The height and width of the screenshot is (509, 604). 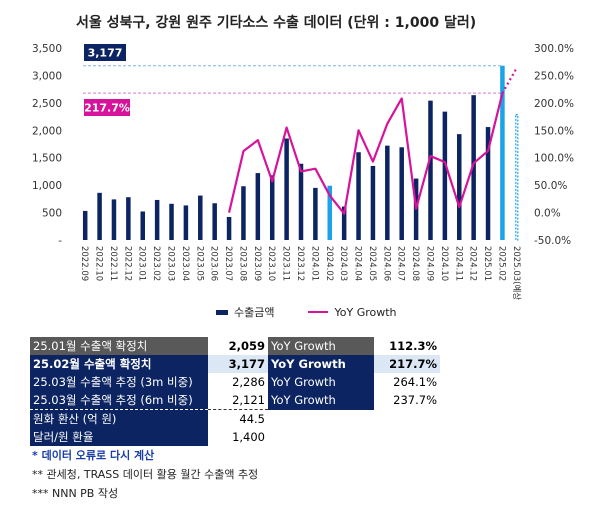 What do you see at coordinates (306, 312) in the screenshot?
I see `chart-legend: 수출금액 YoY Growth` at bounding box center [306, 312].